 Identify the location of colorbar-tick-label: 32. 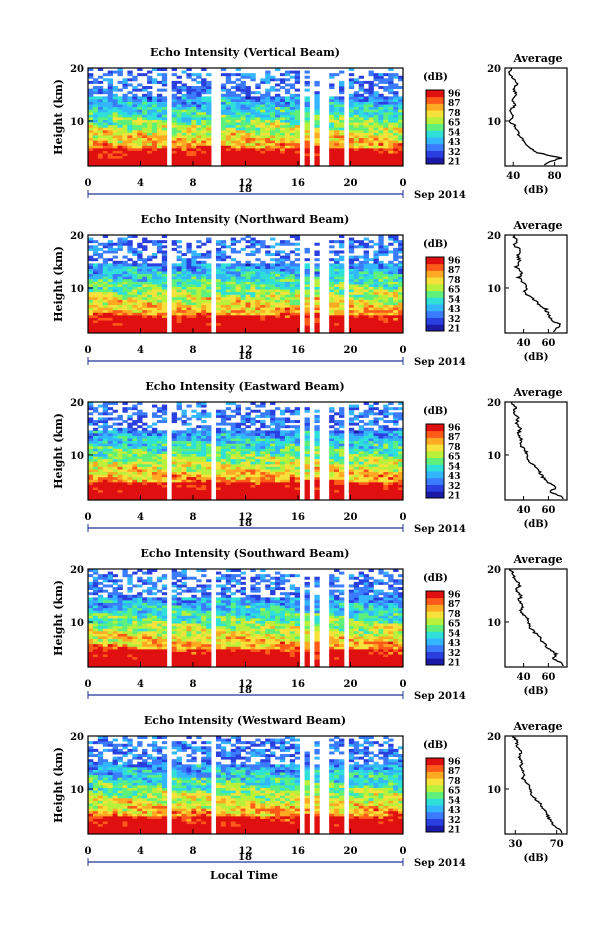
(454, 320).